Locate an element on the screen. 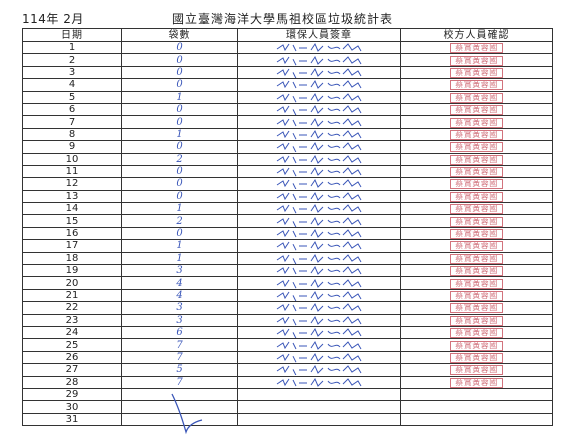  table-row: 1 0 蔡賞黃蓉國 is located at coordinates (287, 47).